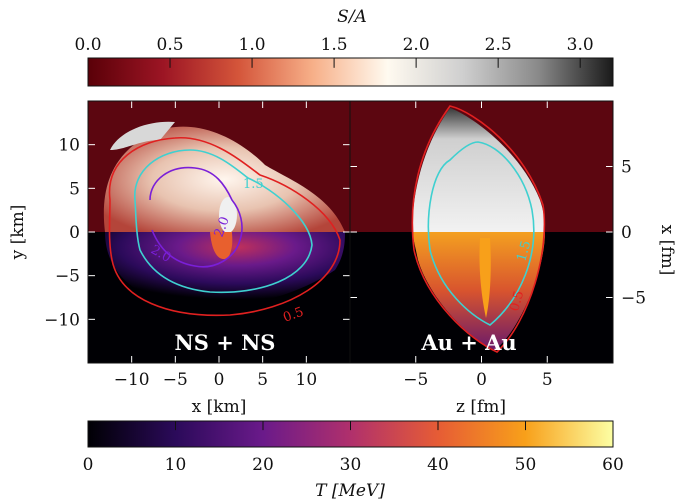 This screenshot has height=503, width=678. Describe the element at coordinates (498, 45) in the screenshot. I see `colorbar-tick-label-5: 2.5` at that location.